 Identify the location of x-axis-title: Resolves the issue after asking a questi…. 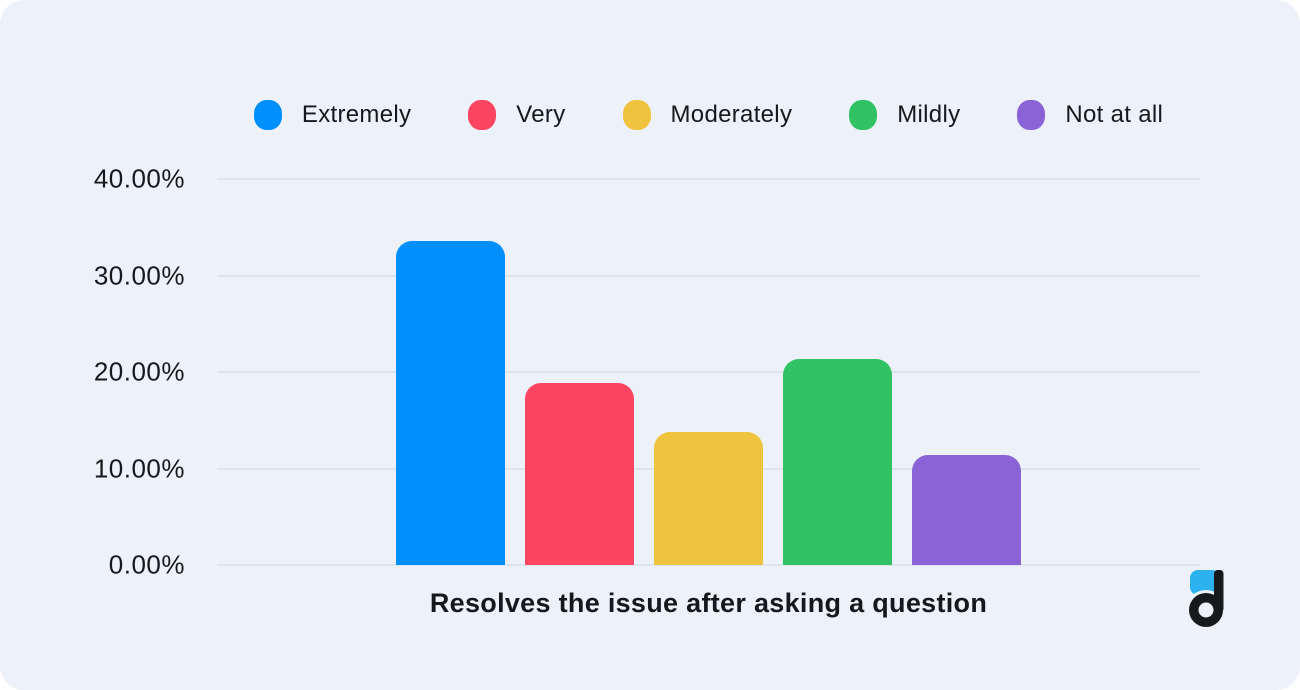
(708, 603).